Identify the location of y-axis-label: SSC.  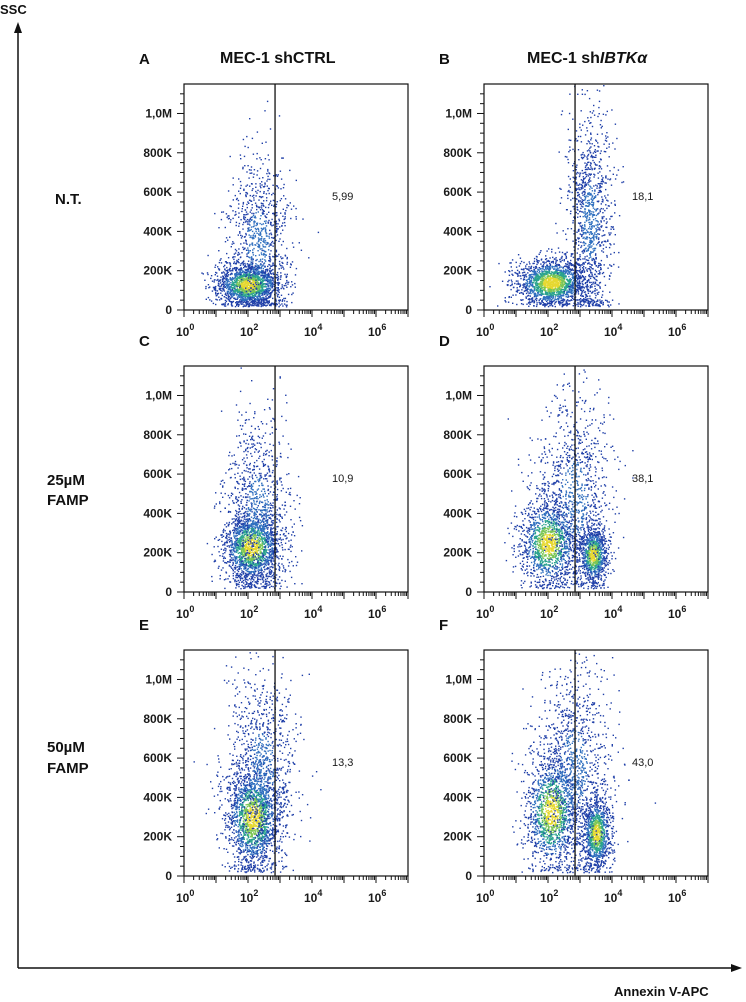
(13, 9).